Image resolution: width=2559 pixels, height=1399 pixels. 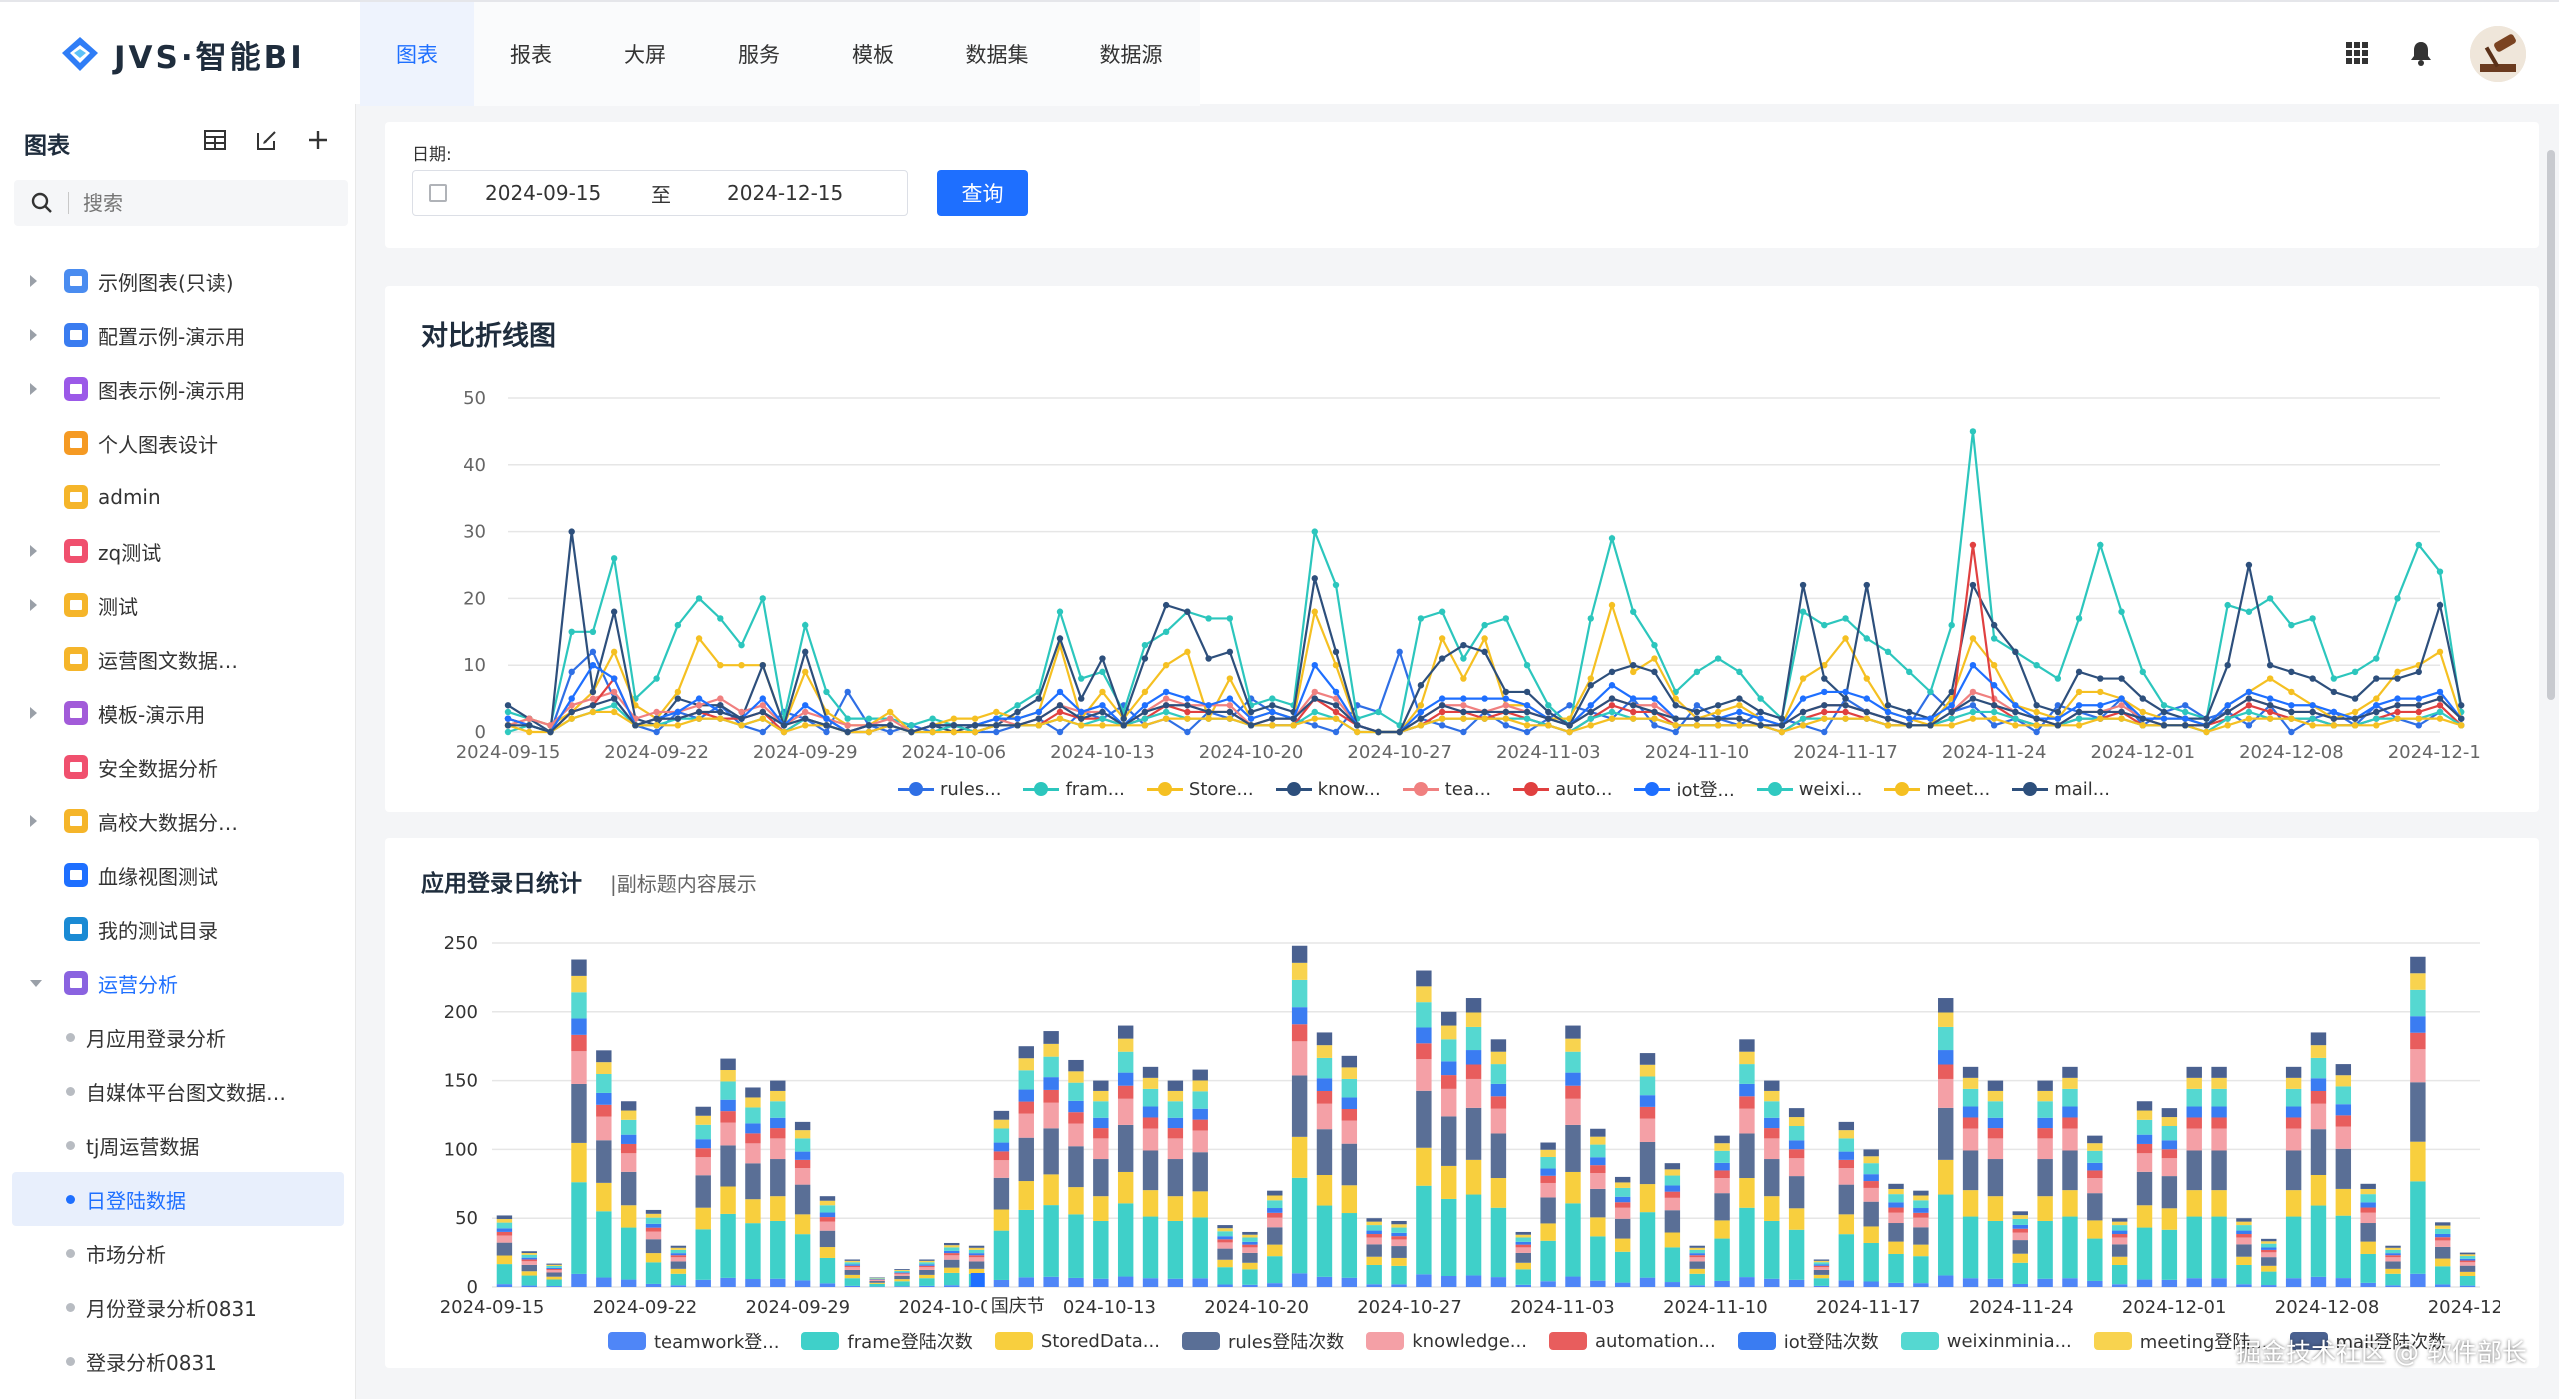 I want to click on date-range-picker: 2024-09-15 至 2024-12-15, so click(x=660, y=193).